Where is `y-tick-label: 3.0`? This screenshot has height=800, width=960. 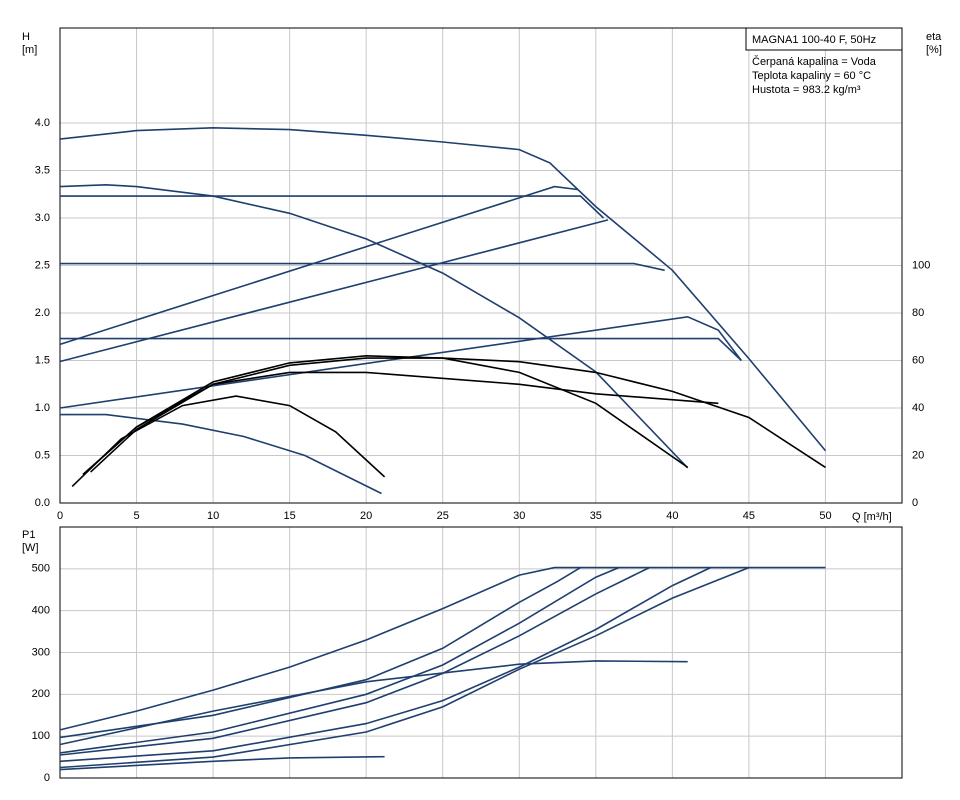
y-tick-label: 3.0 is located at coordinates (42, 218).